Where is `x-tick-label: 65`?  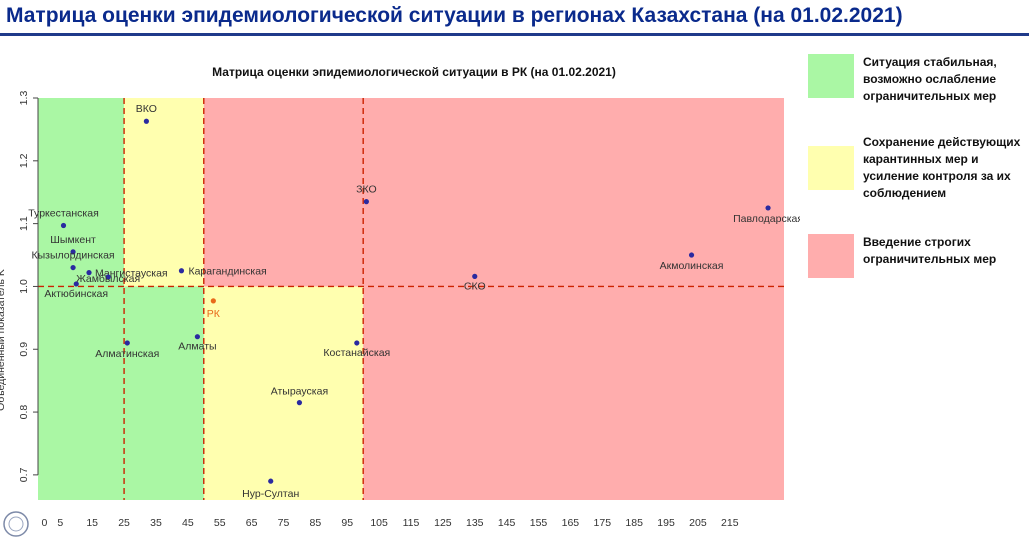 x-tick-label: 65 is located at coordinates (252, 523).